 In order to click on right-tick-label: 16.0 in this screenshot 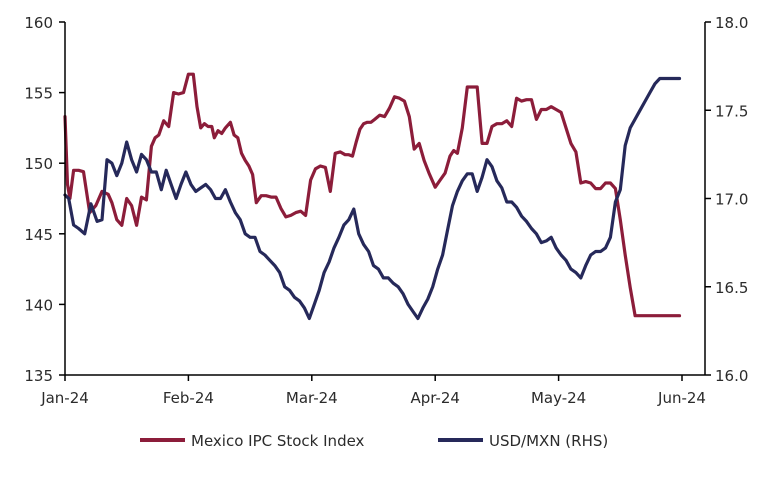, I will do `click(731, 376)`.